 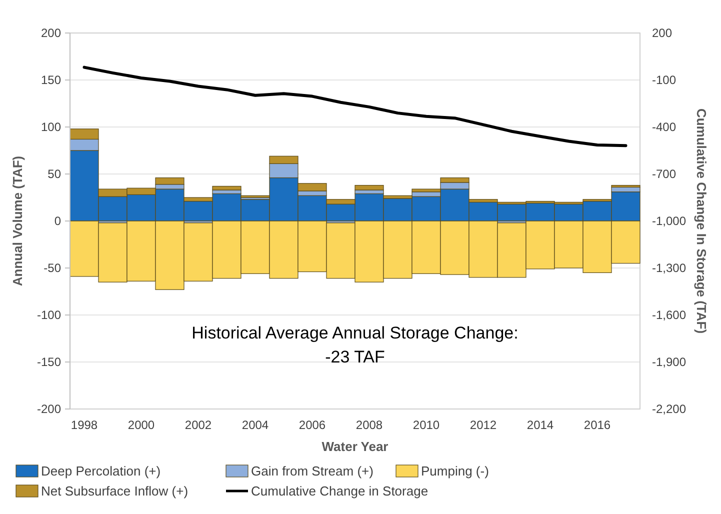 I want to click on y2-tick-label: -1,900, so click(x=669, y=362).